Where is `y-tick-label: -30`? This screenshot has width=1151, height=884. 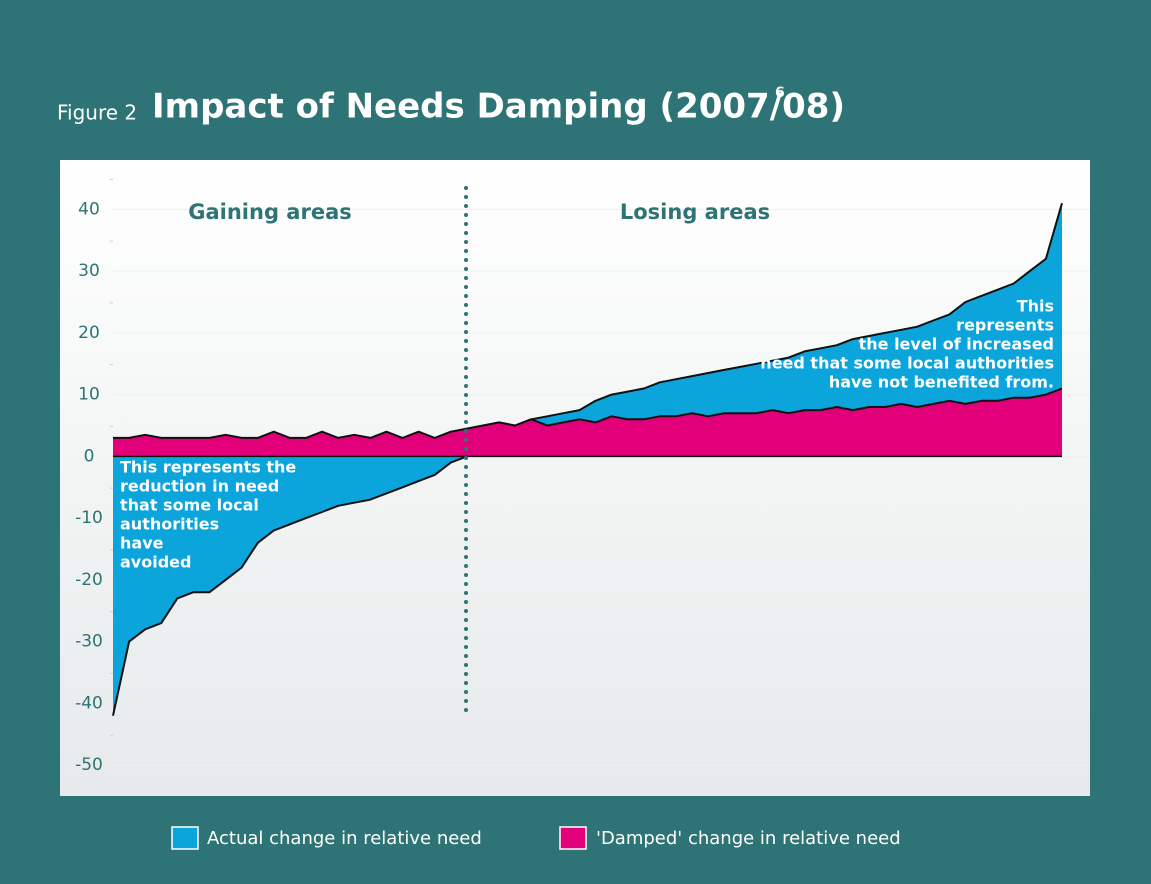
y-tick-label: -30 is located at coordinates (89, 642).